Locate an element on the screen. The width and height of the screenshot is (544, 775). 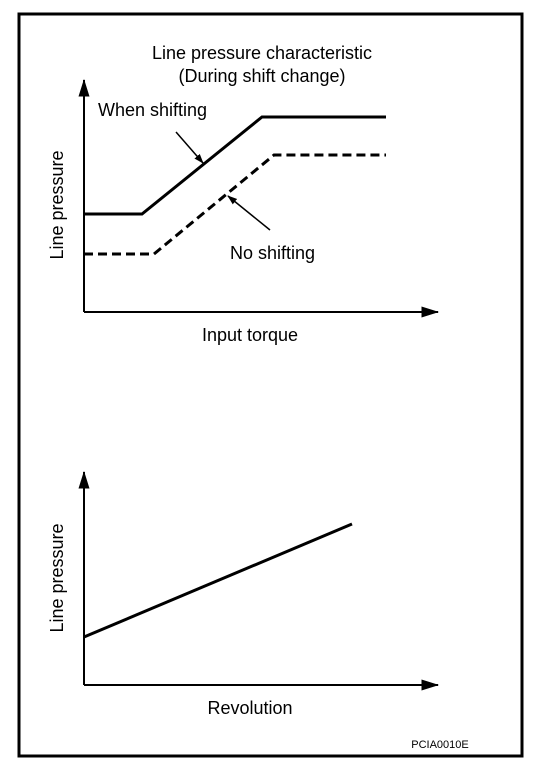
title-line: Line pressure characteristic is located at coordinates (262, 53).